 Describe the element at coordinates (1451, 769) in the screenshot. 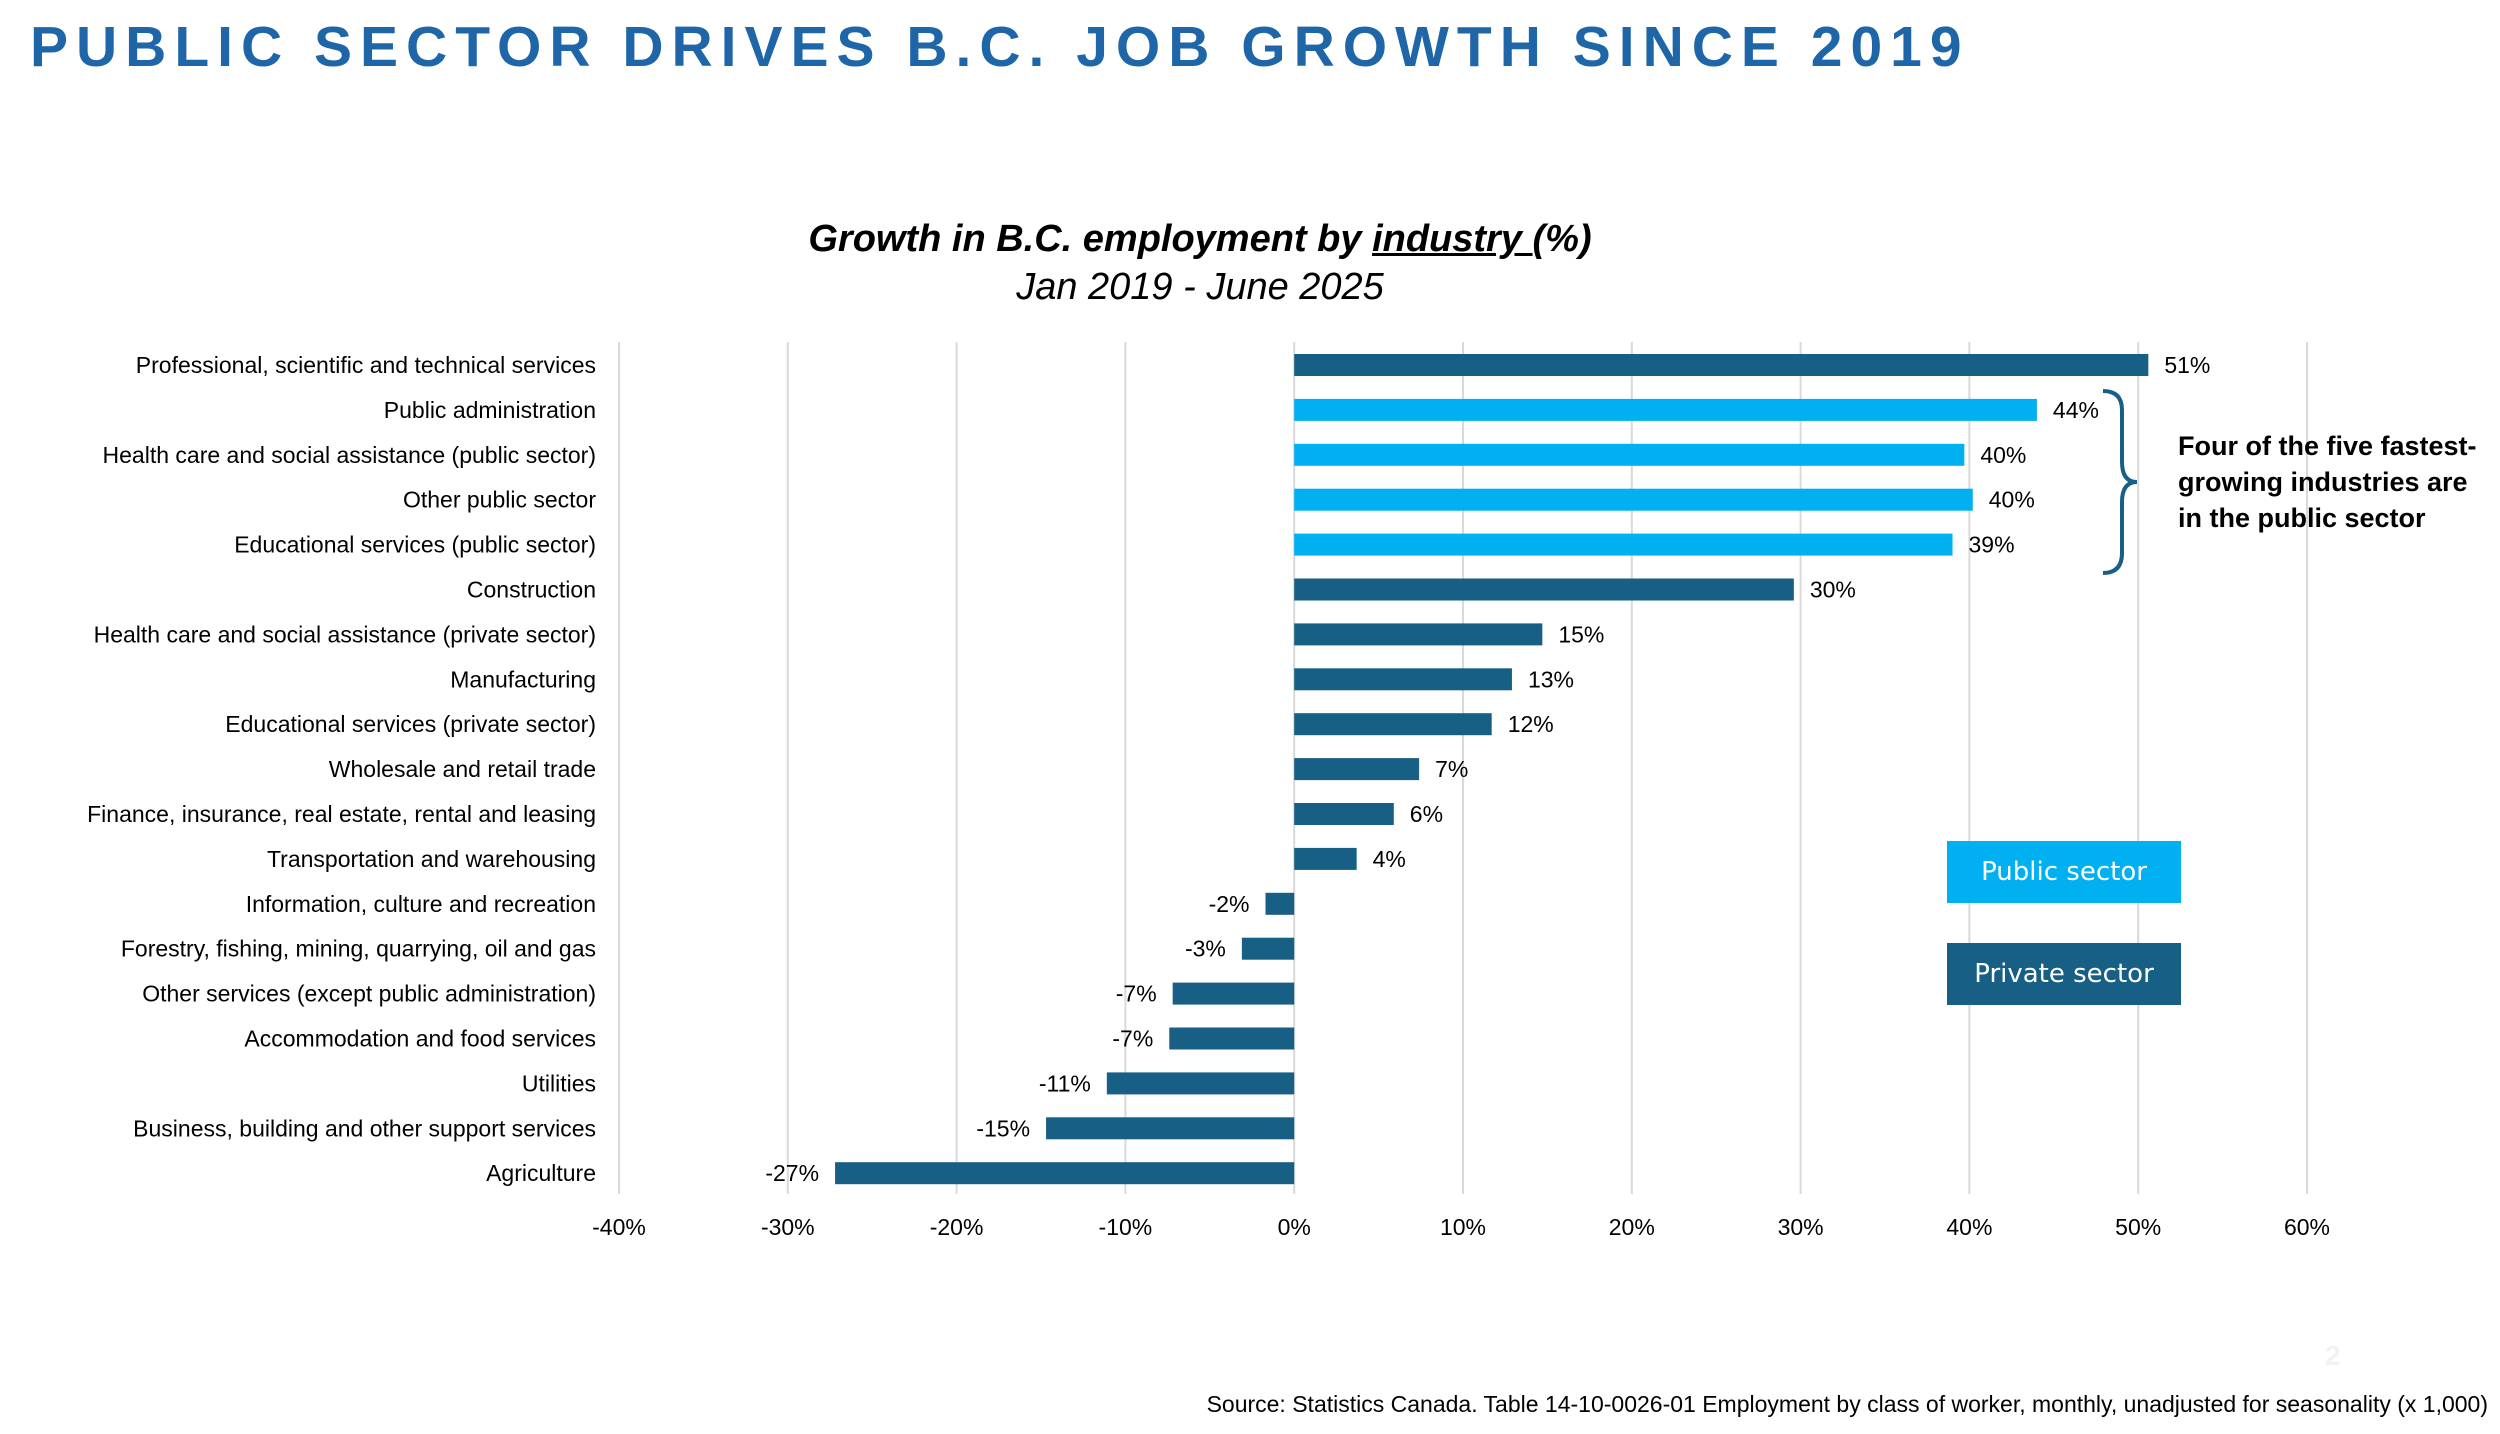

I see `data-label: 7%` at that location.